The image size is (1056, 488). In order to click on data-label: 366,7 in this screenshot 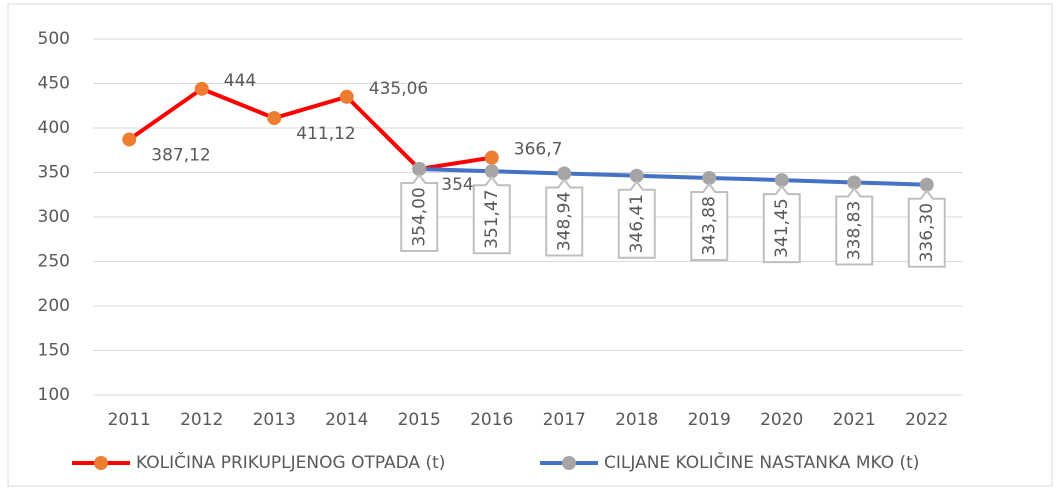, I will do `click(538, 150)`.